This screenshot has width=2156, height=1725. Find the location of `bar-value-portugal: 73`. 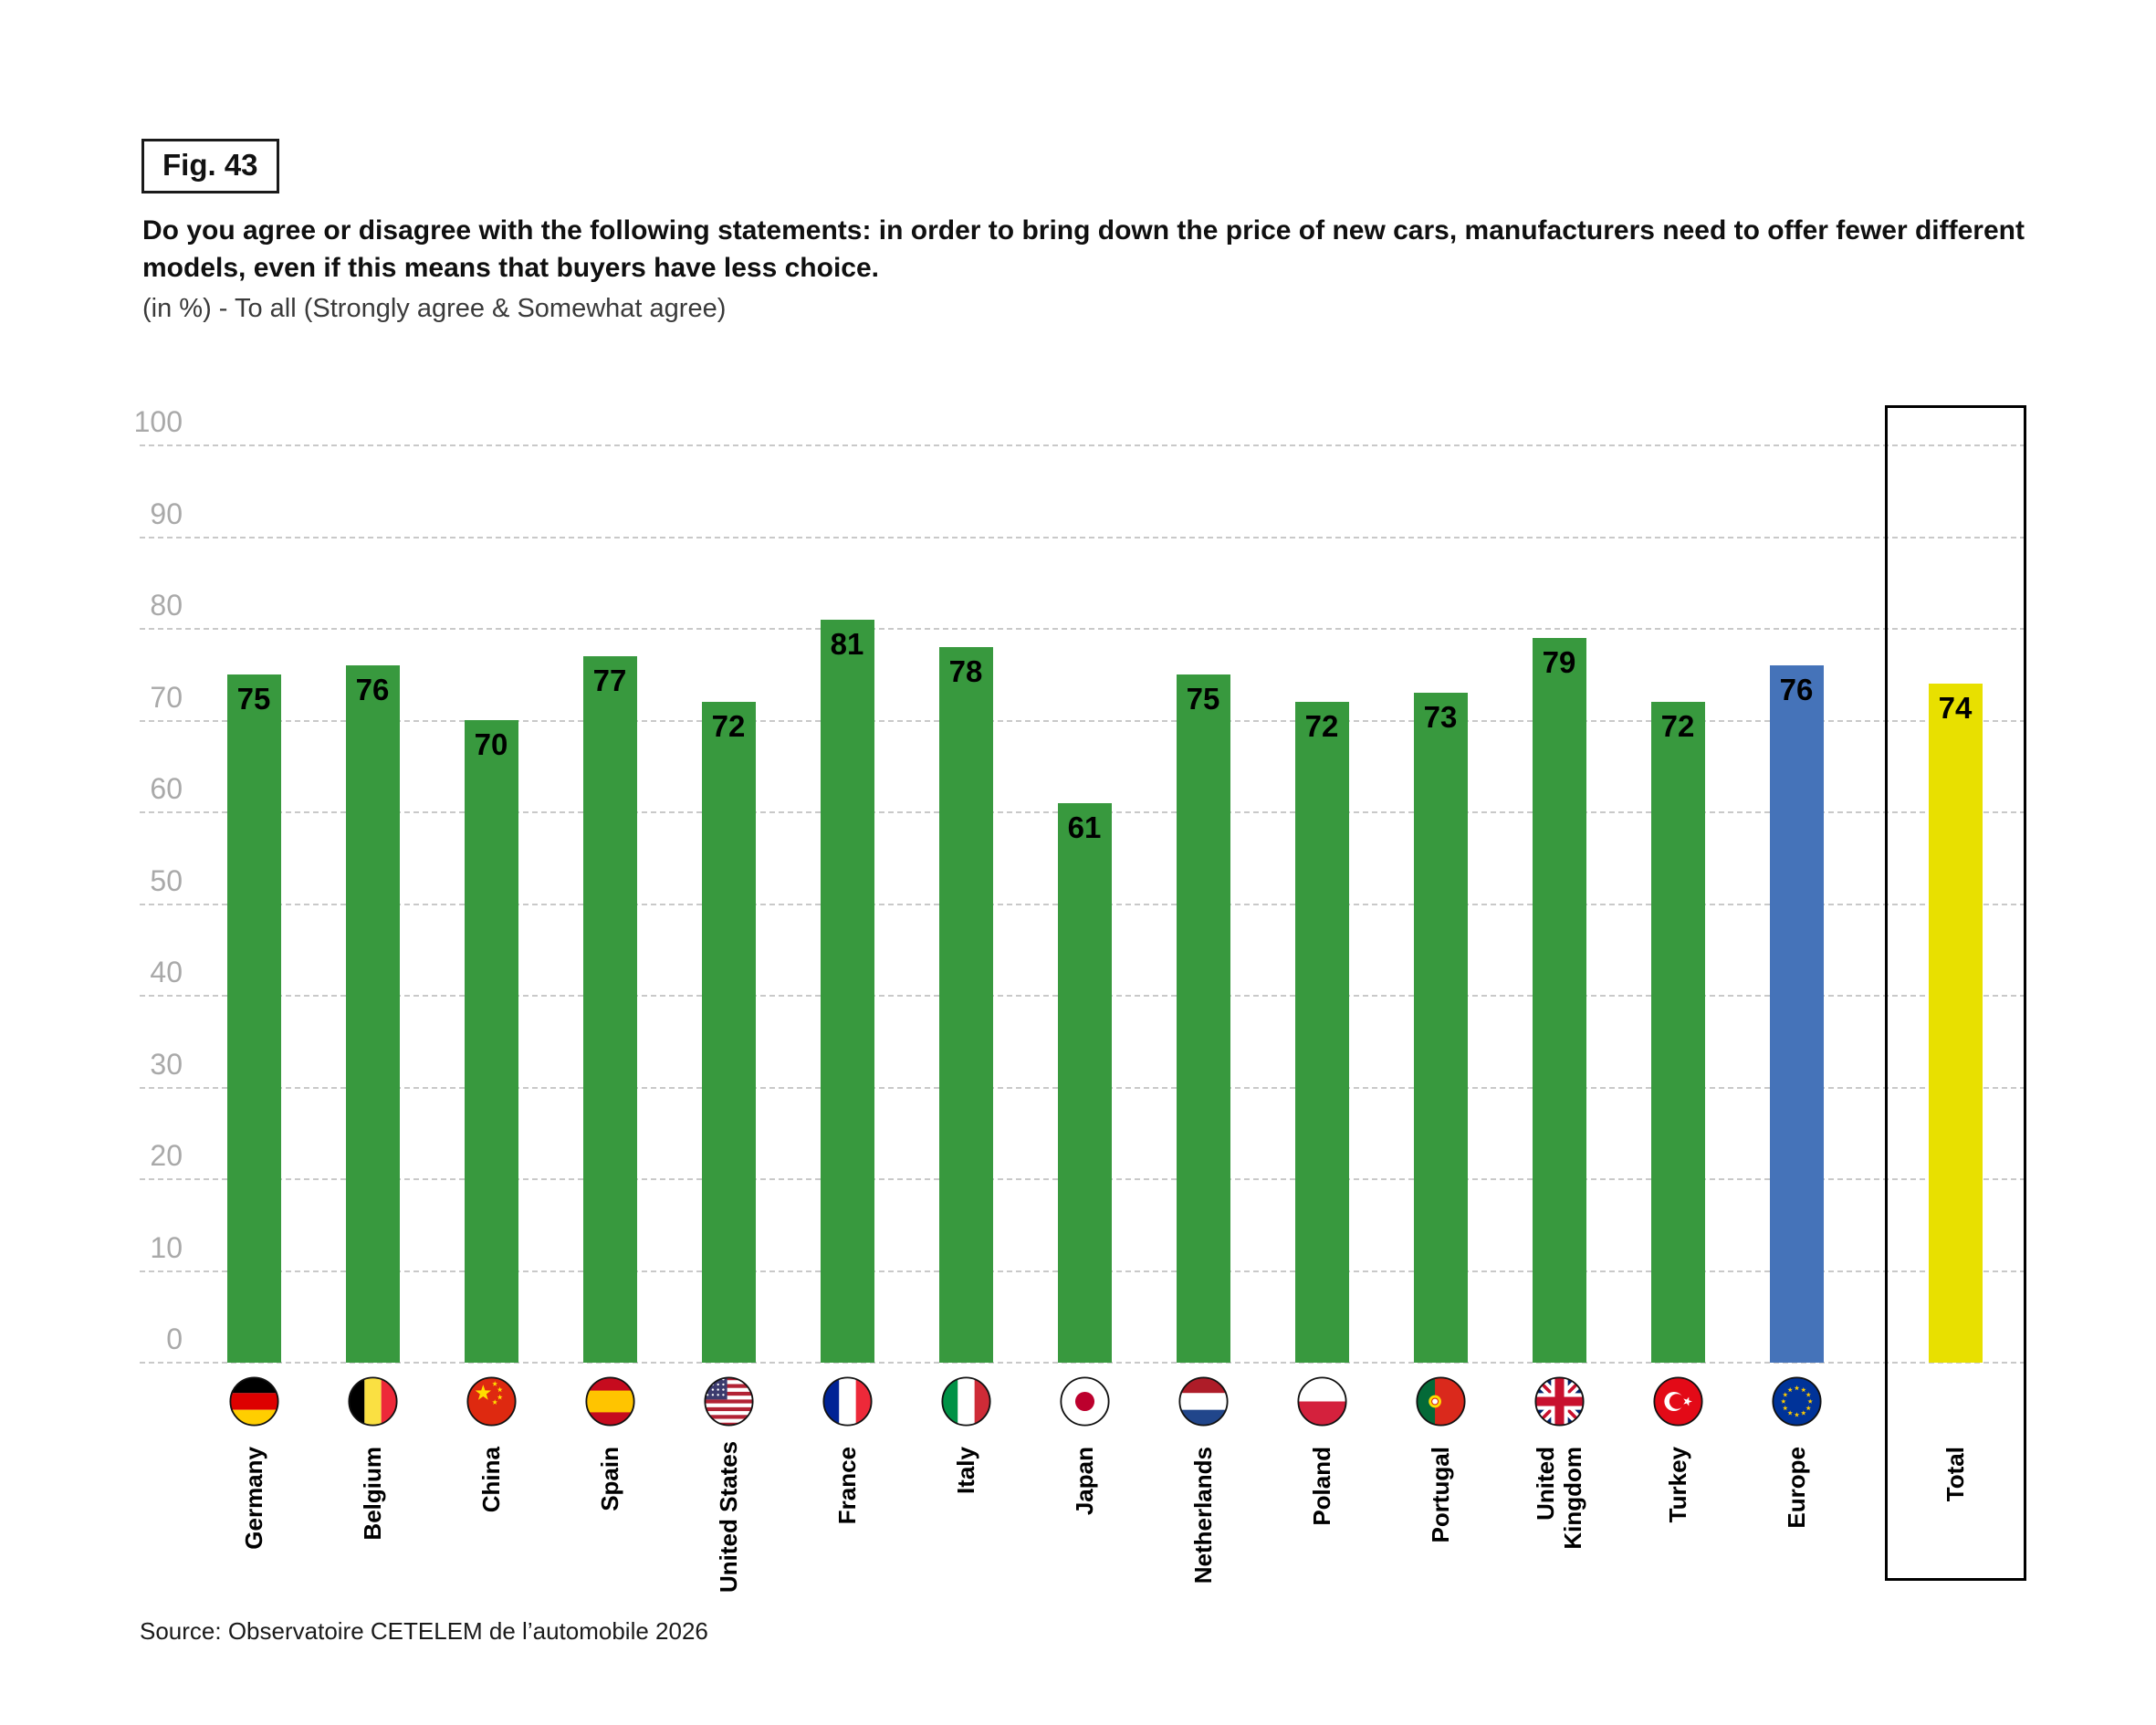

bar-value-portugal: 73 is located at coordinates (1440, 717).